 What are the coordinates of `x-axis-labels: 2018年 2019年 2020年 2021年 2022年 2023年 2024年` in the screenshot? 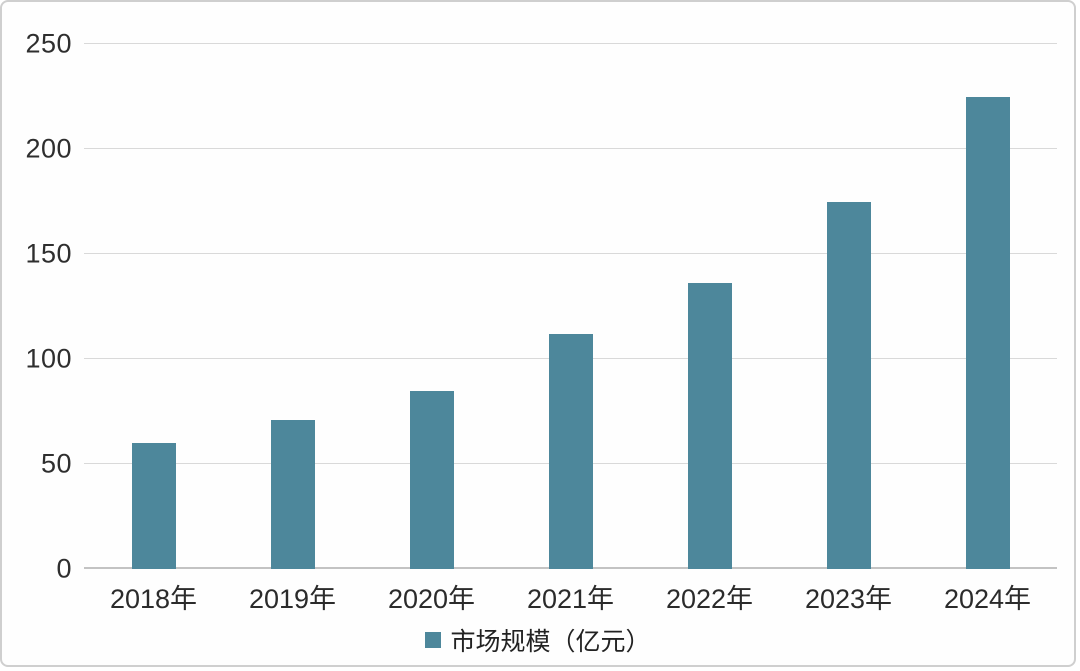 It's located at (570, 596).